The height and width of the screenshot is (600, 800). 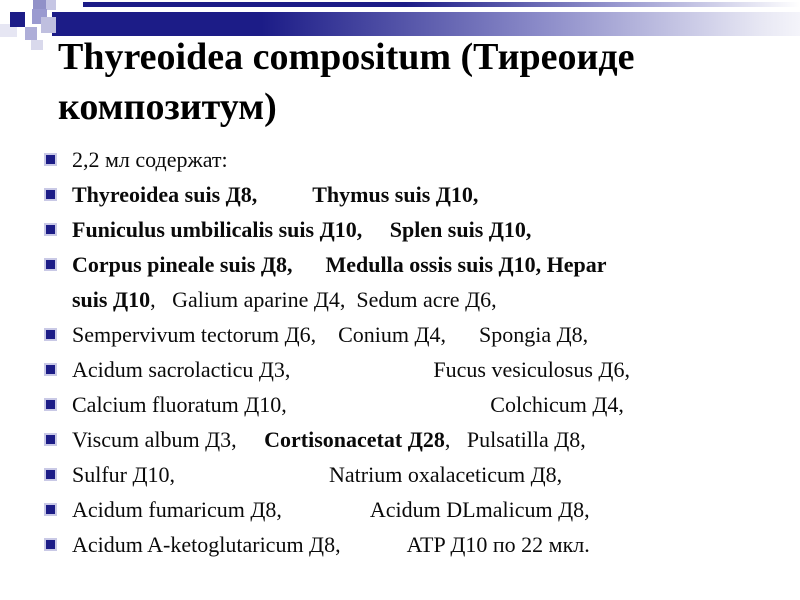 I want to click on bullet-text-segment: Calcium fluoratum Д10, Colchicum Д4,, so click(x=348, y=404).